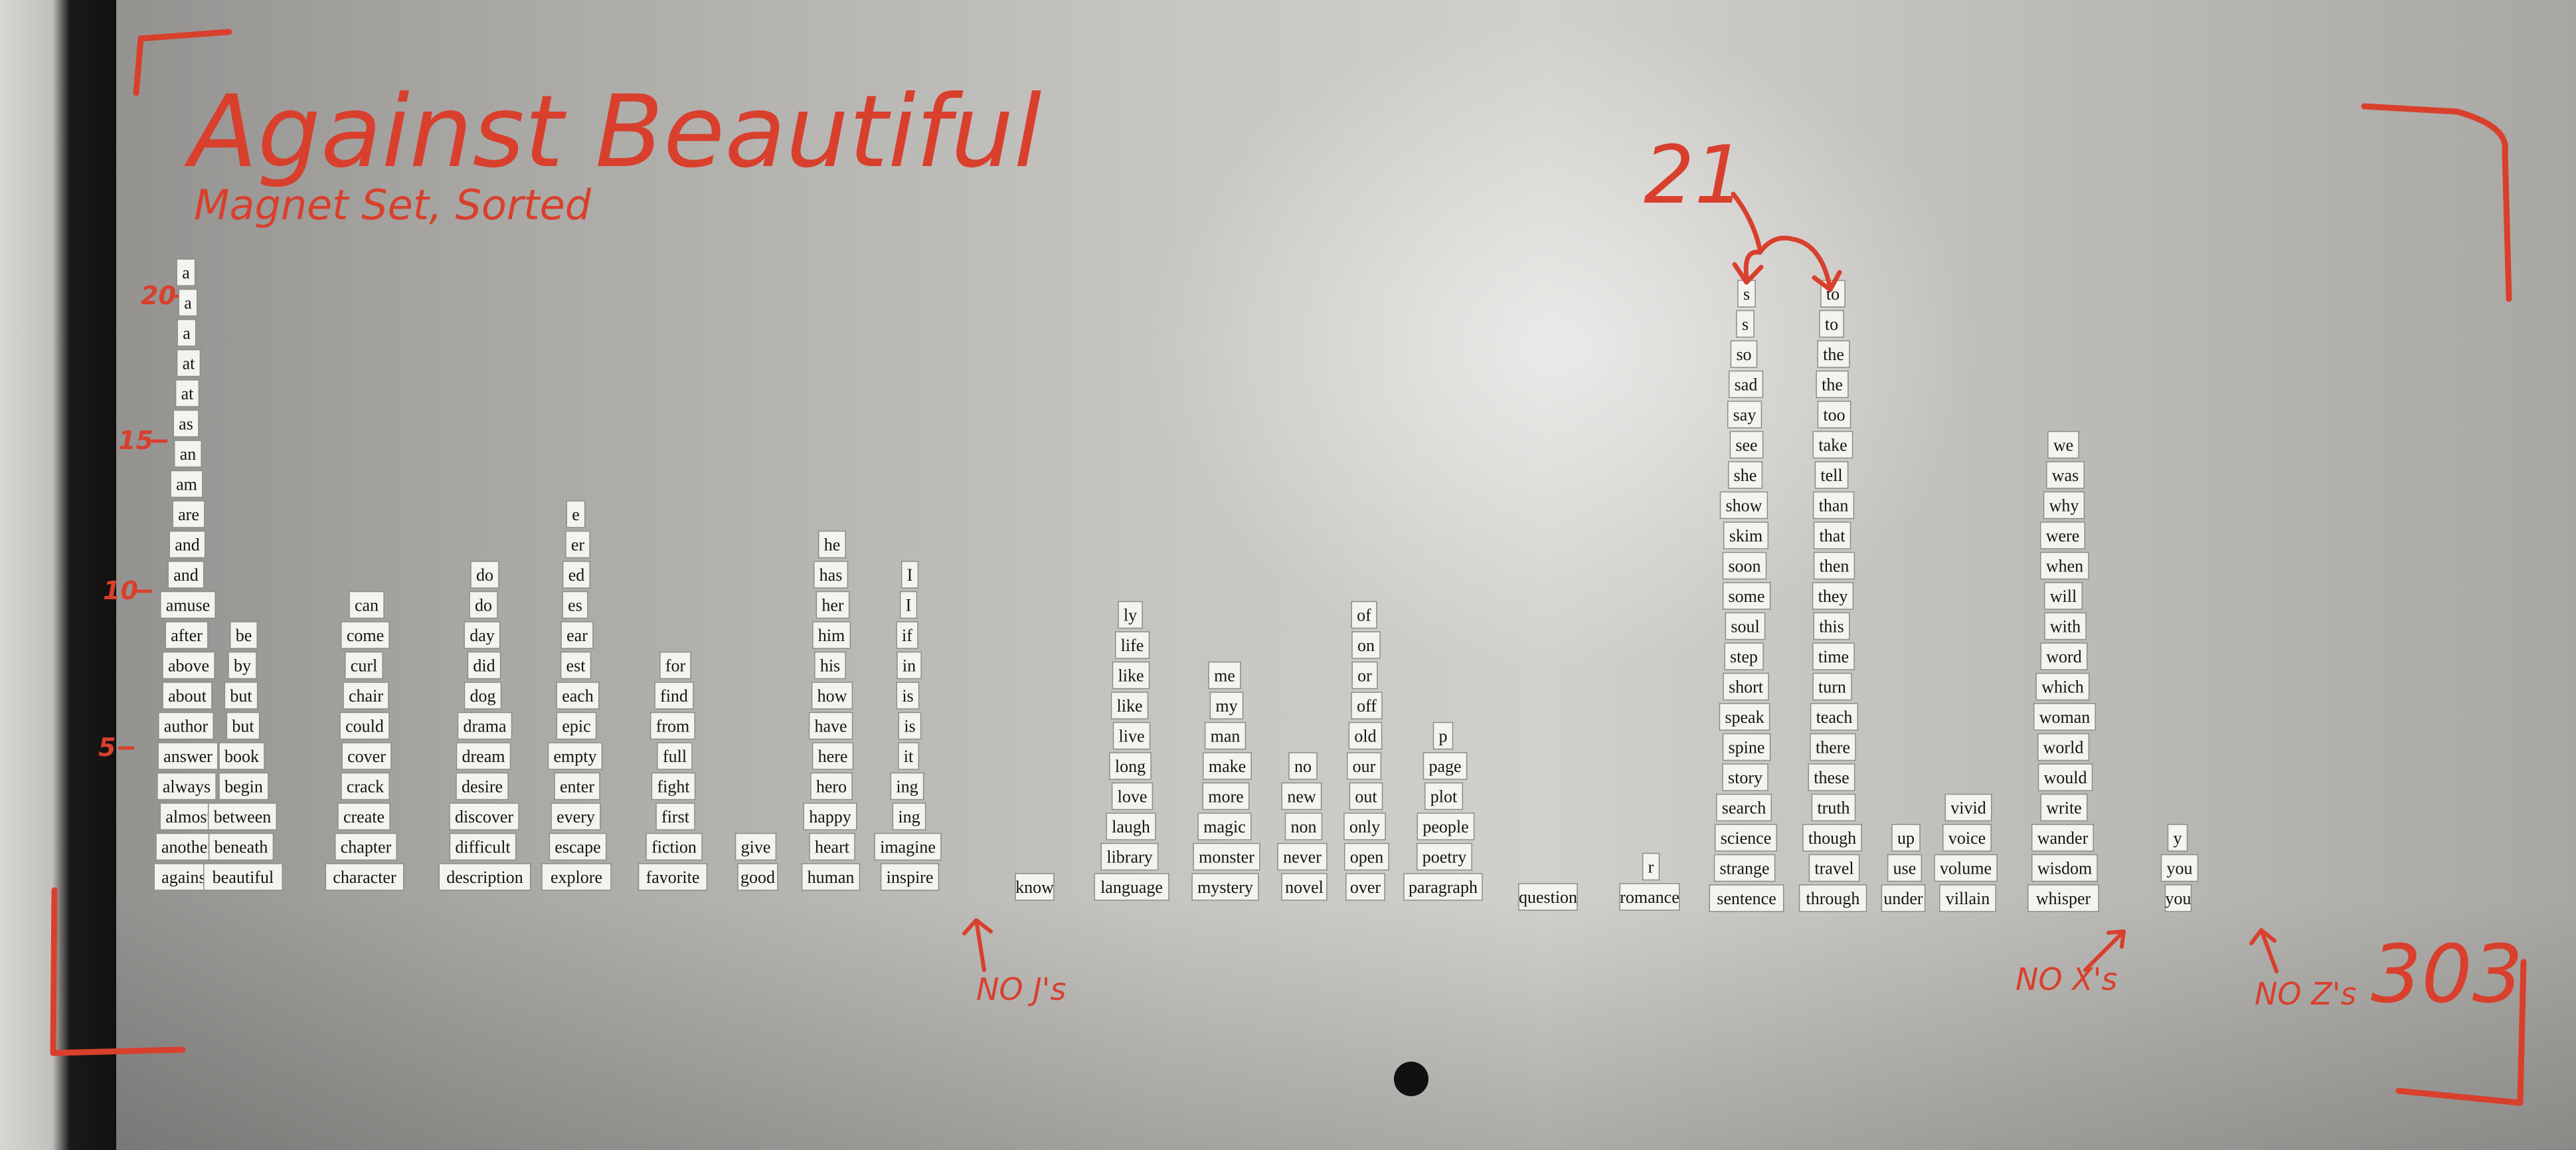 The image size is (2576, 1150). What do you see at coordinates (1130, 615) in the screenshot?
I see `tile-word: ly` at bounding box center [1130, 615].